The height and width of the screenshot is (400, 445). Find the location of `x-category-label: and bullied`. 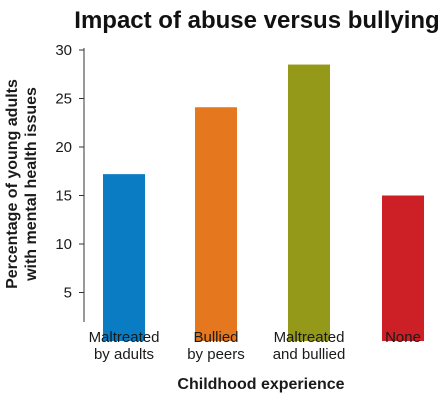

x-category-label: and bullied is located at coordinates (309, 354).